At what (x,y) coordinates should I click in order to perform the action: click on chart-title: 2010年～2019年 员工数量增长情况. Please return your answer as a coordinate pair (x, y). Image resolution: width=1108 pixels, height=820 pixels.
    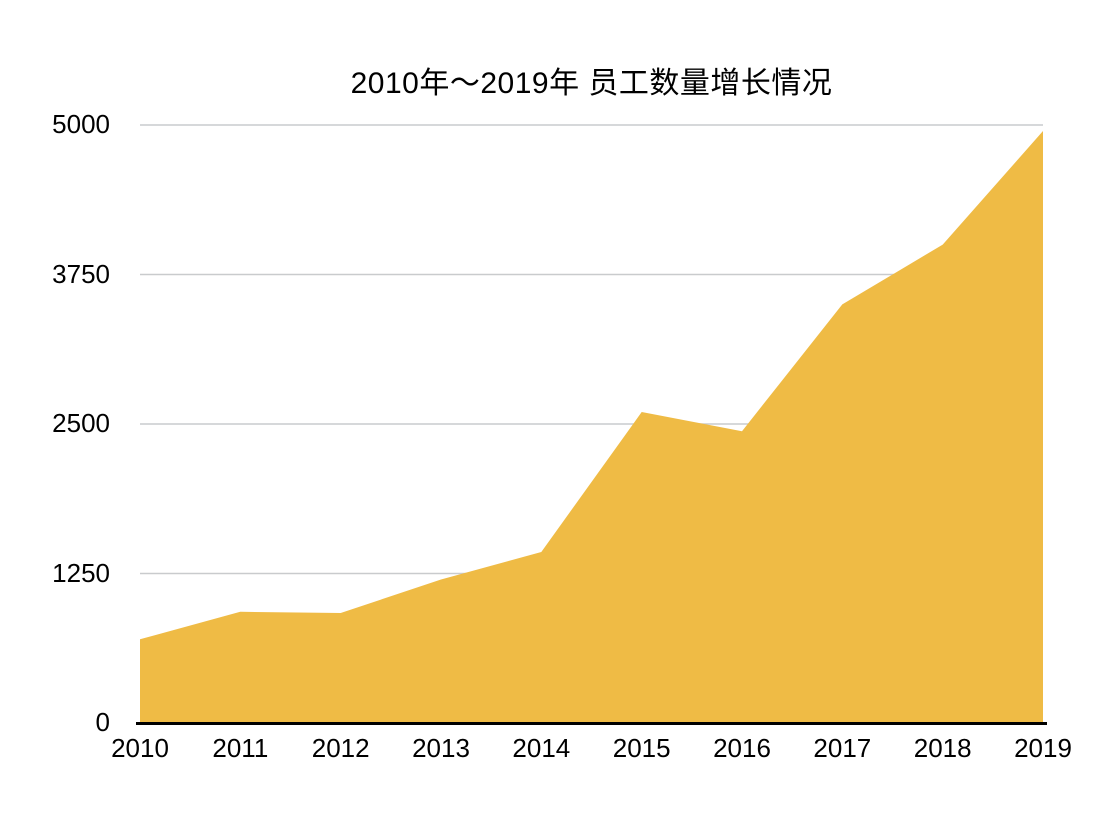
    Looking at the image, I should click on (591, 83).